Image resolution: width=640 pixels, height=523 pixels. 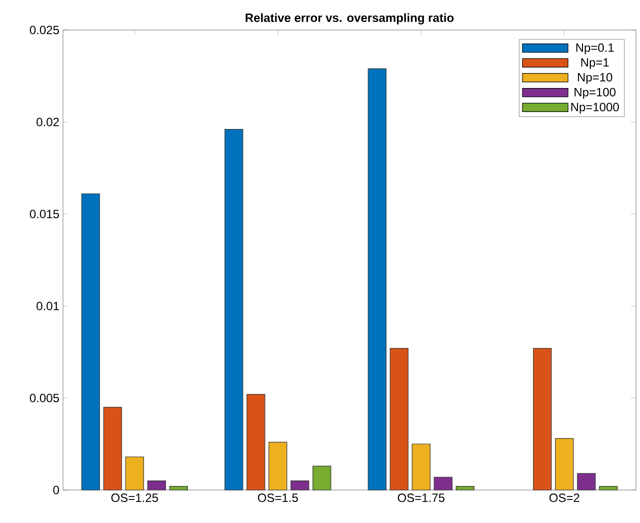 What do you see at coordinates (278, 498) in the screenshot?
I see `x-tick-label: OS=1.5` at bounding box center [278, 498].